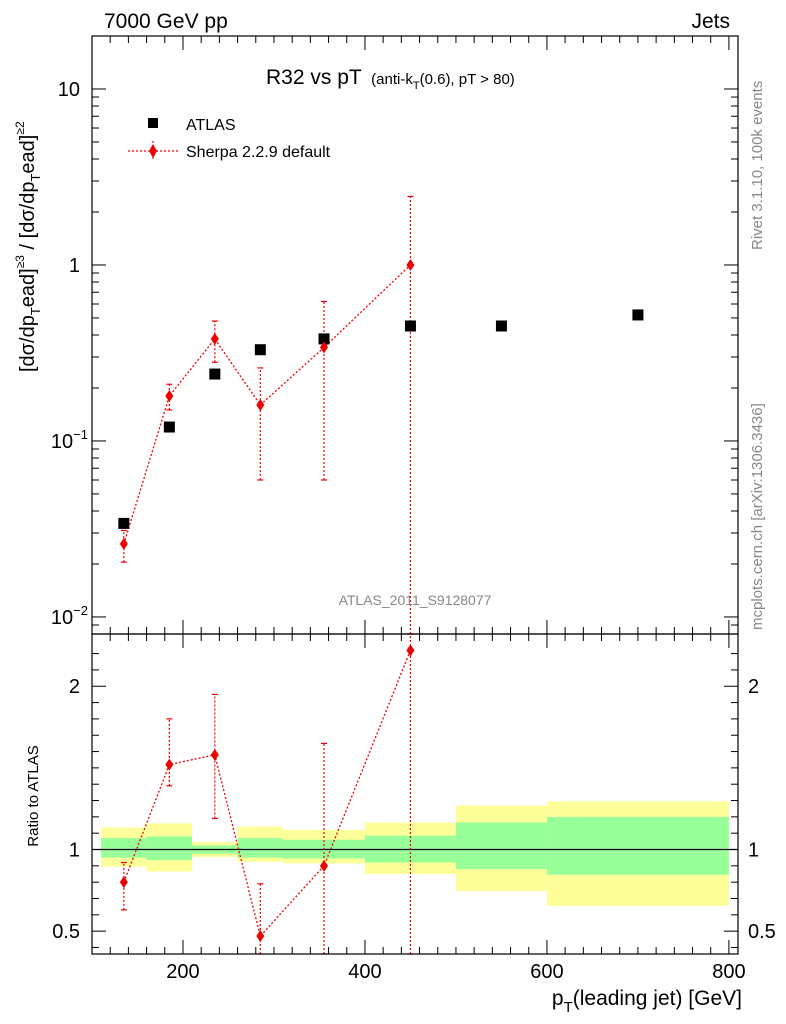 The image size is (786, 1024). Describe the element at coordinates (33, 795) in the screenshot. I see `ratio-y-axis-label: Ratio to ATLAS` at that location.